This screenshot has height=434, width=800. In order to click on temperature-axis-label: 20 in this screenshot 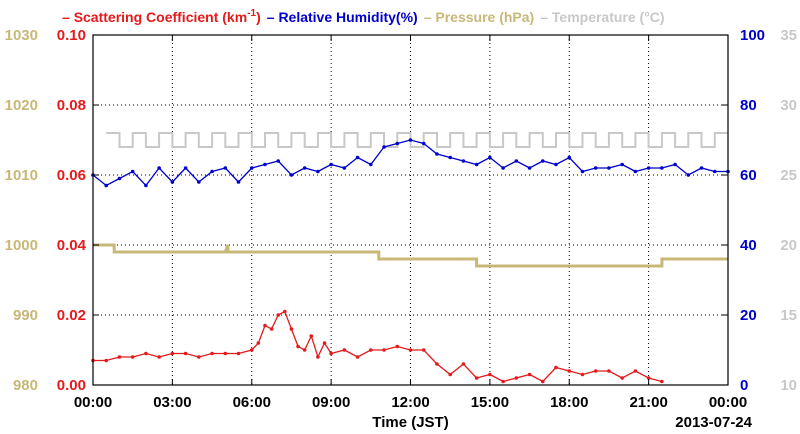, I will do `click(788, 245)`.